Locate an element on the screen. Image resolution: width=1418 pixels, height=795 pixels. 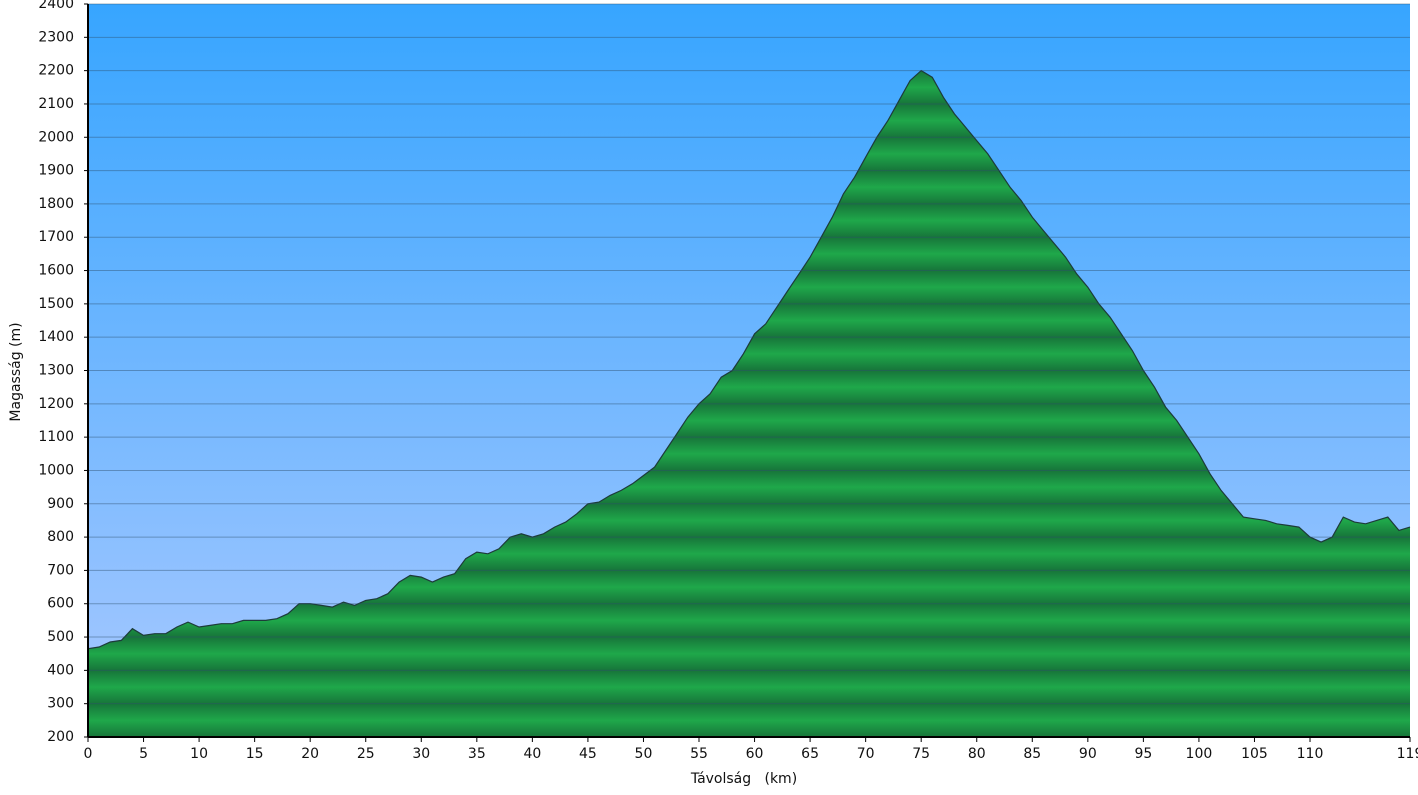
x-tick-label: 95 is located at coordinates (1143, 754).